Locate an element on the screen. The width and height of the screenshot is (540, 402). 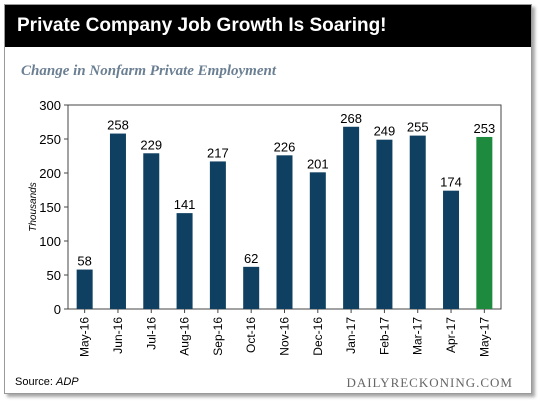
data-label: 258 is located at coordinates (118, 125).